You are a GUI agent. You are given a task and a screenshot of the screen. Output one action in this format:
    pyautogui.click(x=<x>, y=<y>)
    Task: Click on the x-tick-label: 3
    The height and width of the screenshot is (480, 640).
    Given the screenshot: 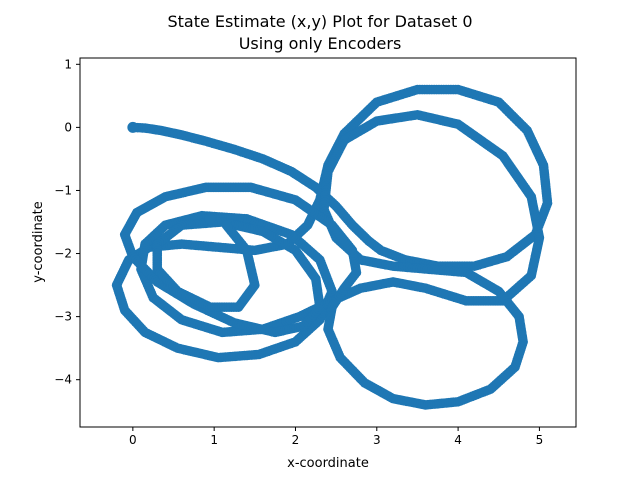 What is the action you would take?
    pyautogui.click(x=377, y=440)
    